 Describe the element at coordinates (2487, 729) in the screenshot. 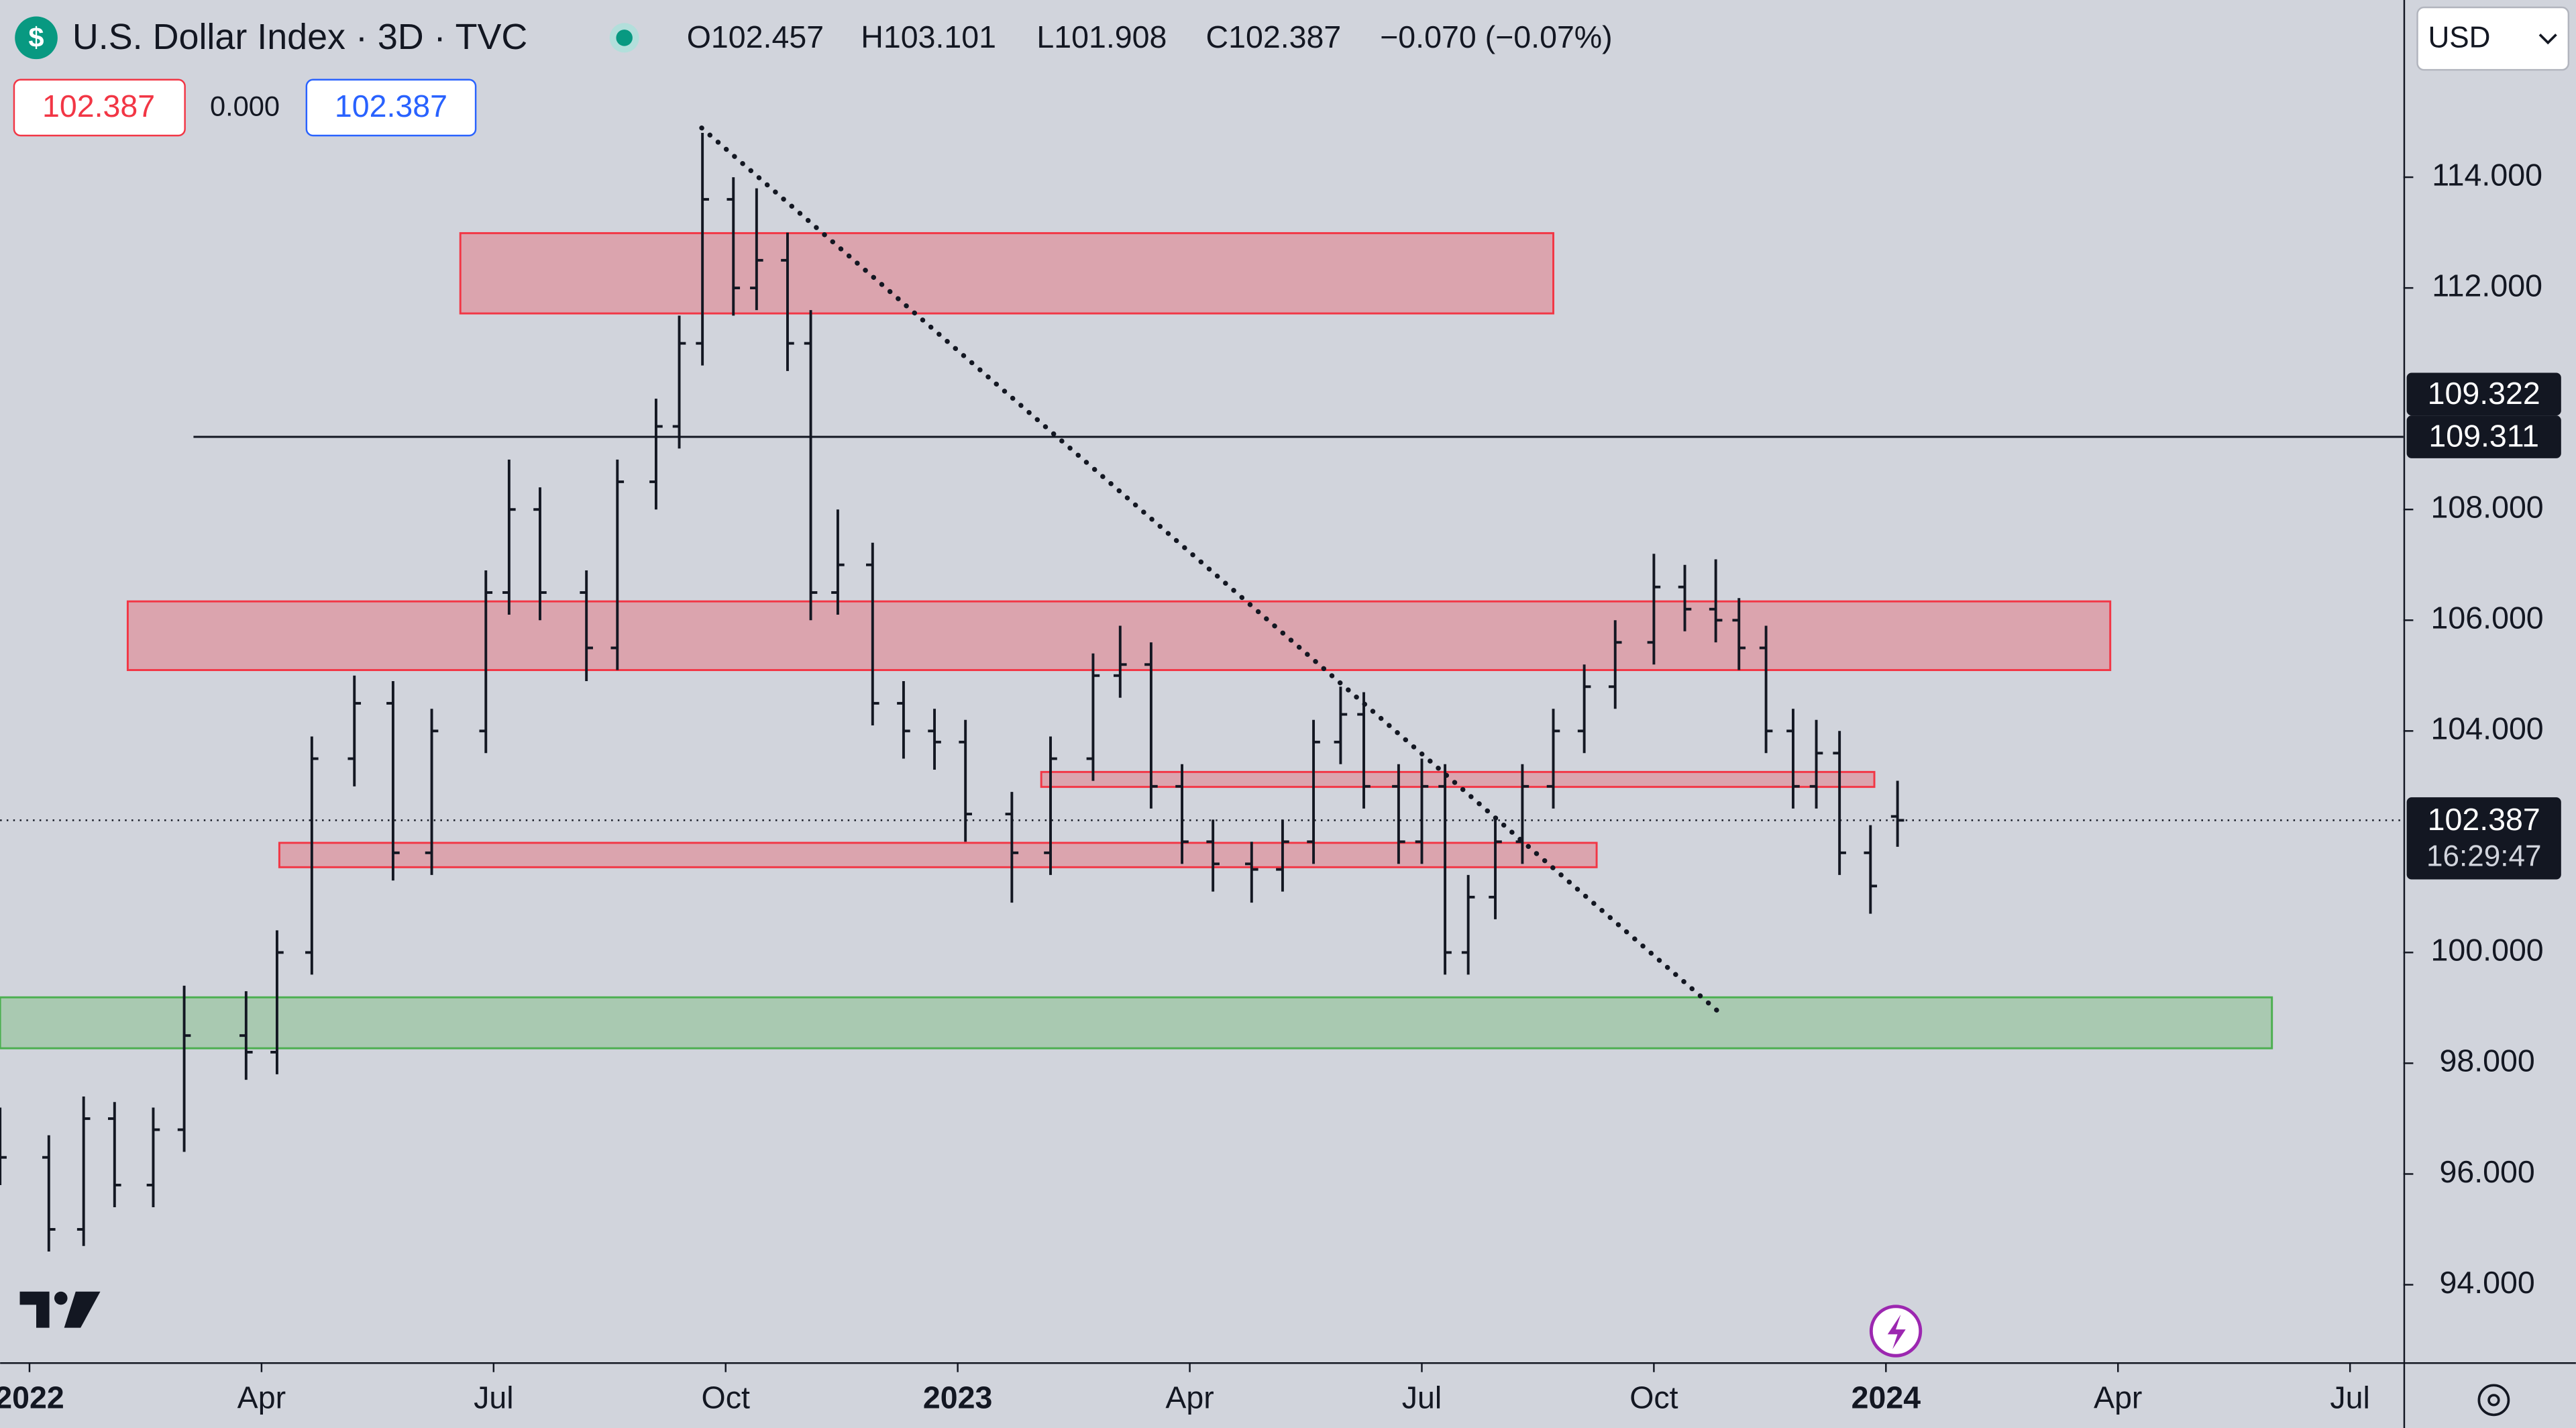

I see `y-tick-label: 104.000` at that location.